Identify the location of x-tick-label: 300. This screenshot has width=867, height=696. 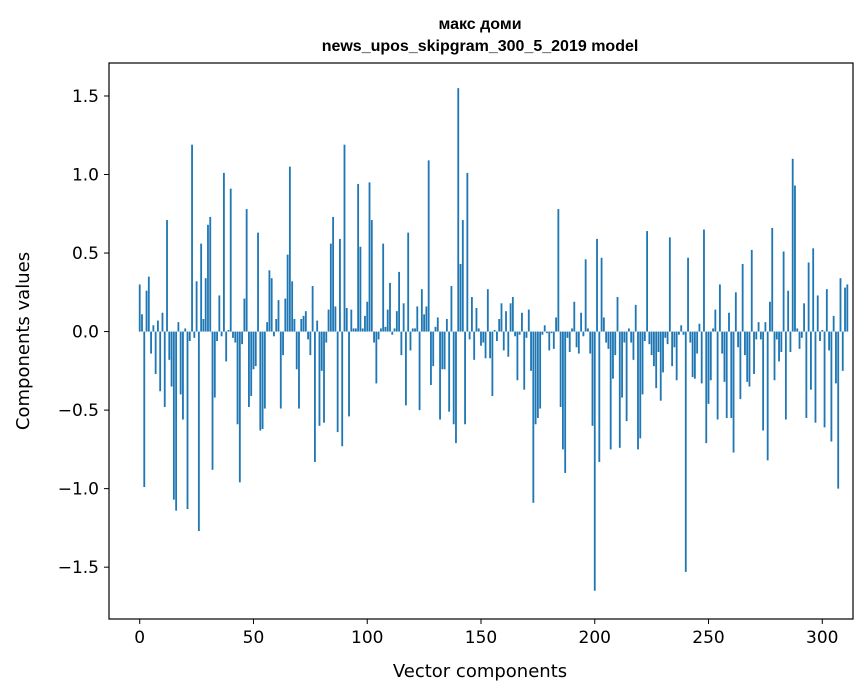
(822, 638).